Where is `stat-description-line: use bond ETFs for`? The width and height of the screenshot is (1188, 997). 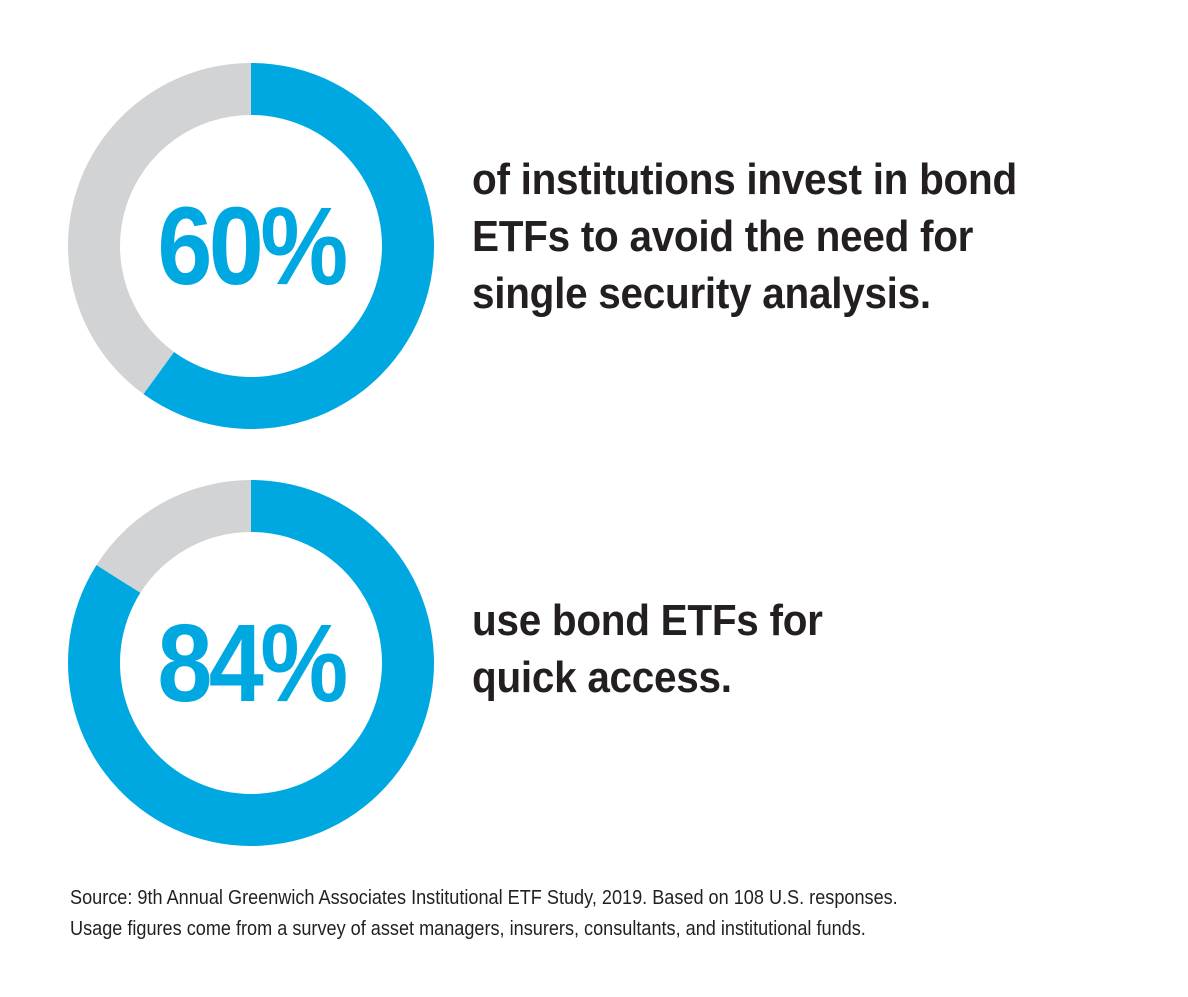 stat-description-line: use bond ETFs for is located at coordinates (647, 620).